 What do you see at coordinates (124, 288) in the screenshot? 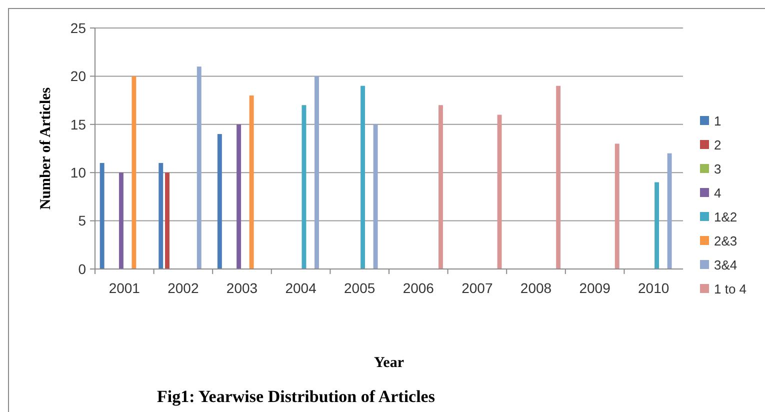
I see `x-tick-label: 2001` at bounding box center [124, 288].